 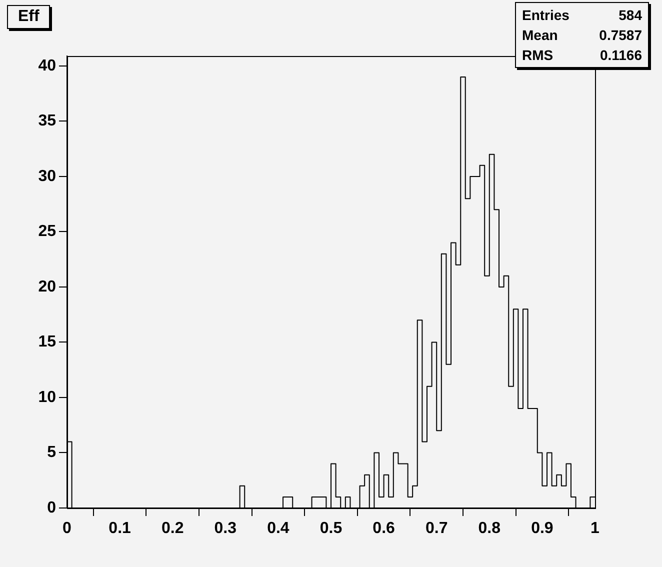 I want to click on y-tick-label: 30, so click(x=47, y=176).